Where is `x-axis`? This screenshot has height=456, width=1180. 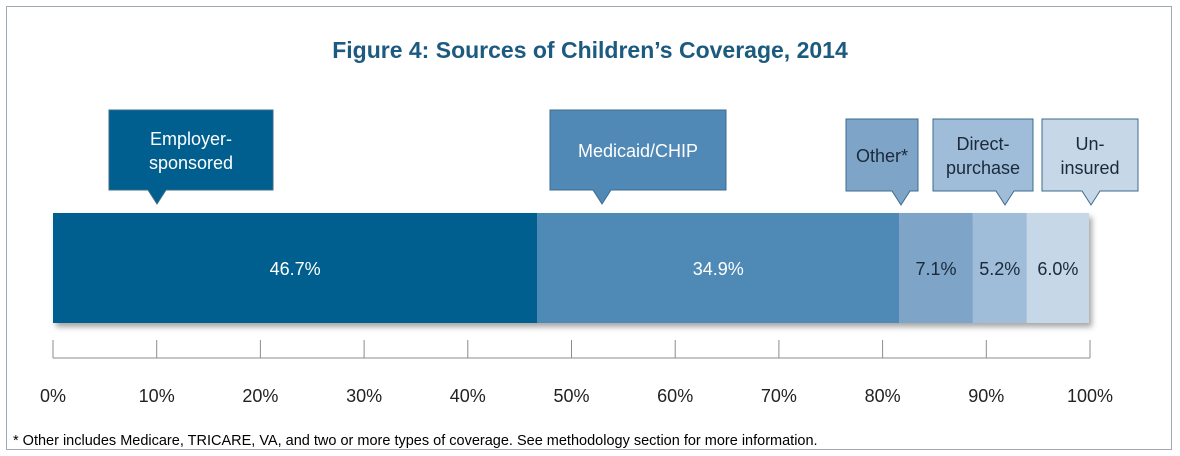 x-axis is located at coordinates (571, 349).